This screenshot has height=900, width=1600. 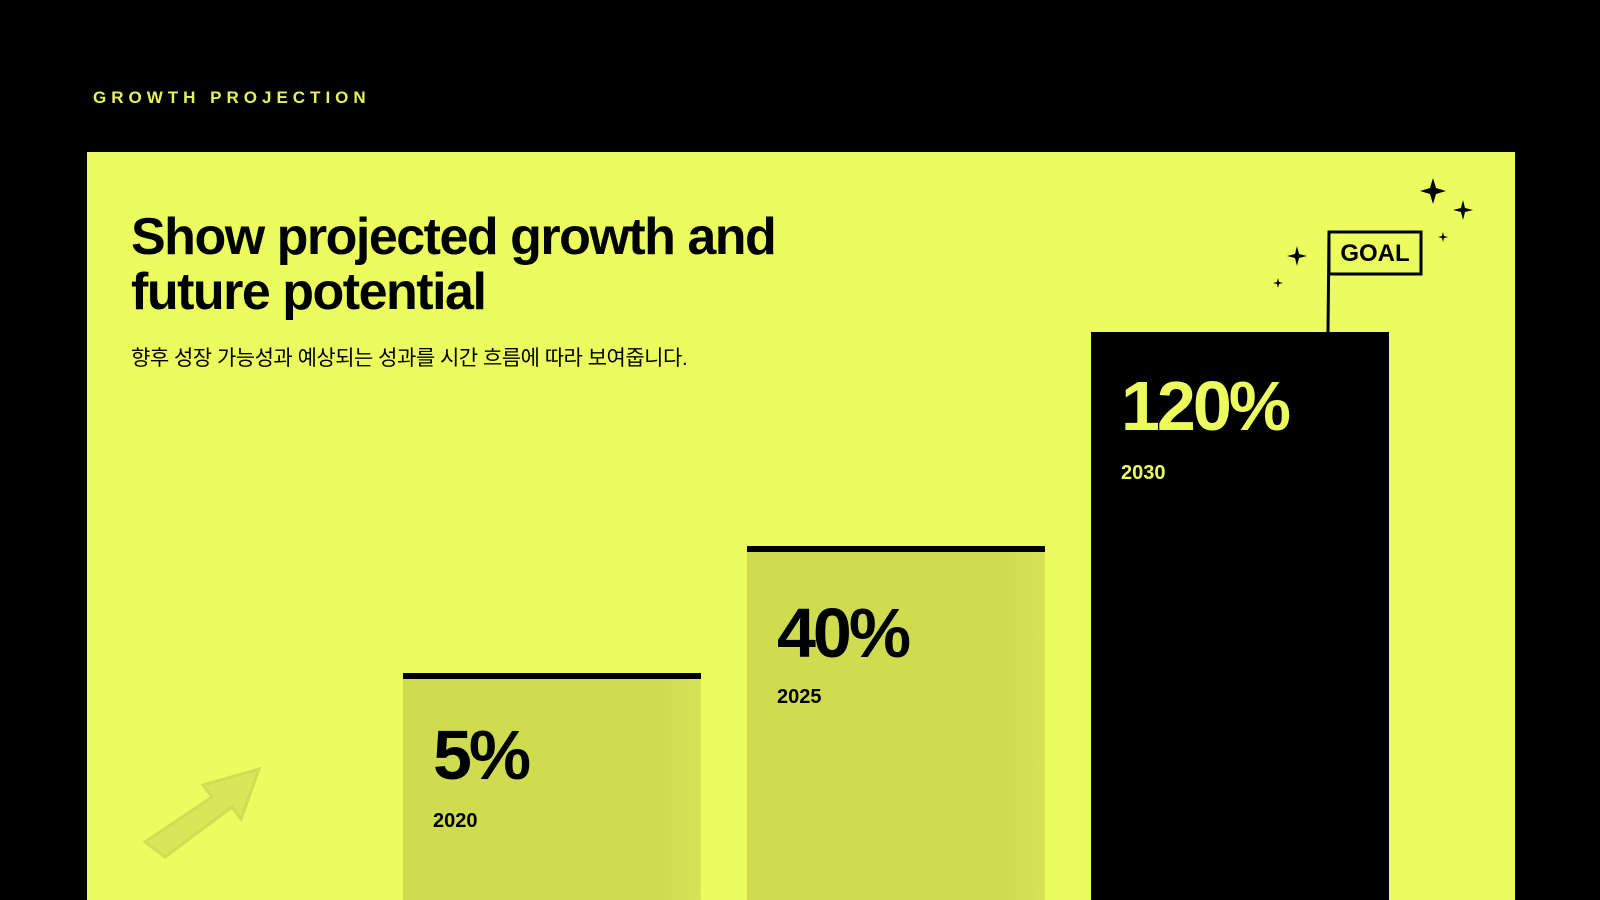 I want to click on step-year: 2030, so click(x=1143, y=473).